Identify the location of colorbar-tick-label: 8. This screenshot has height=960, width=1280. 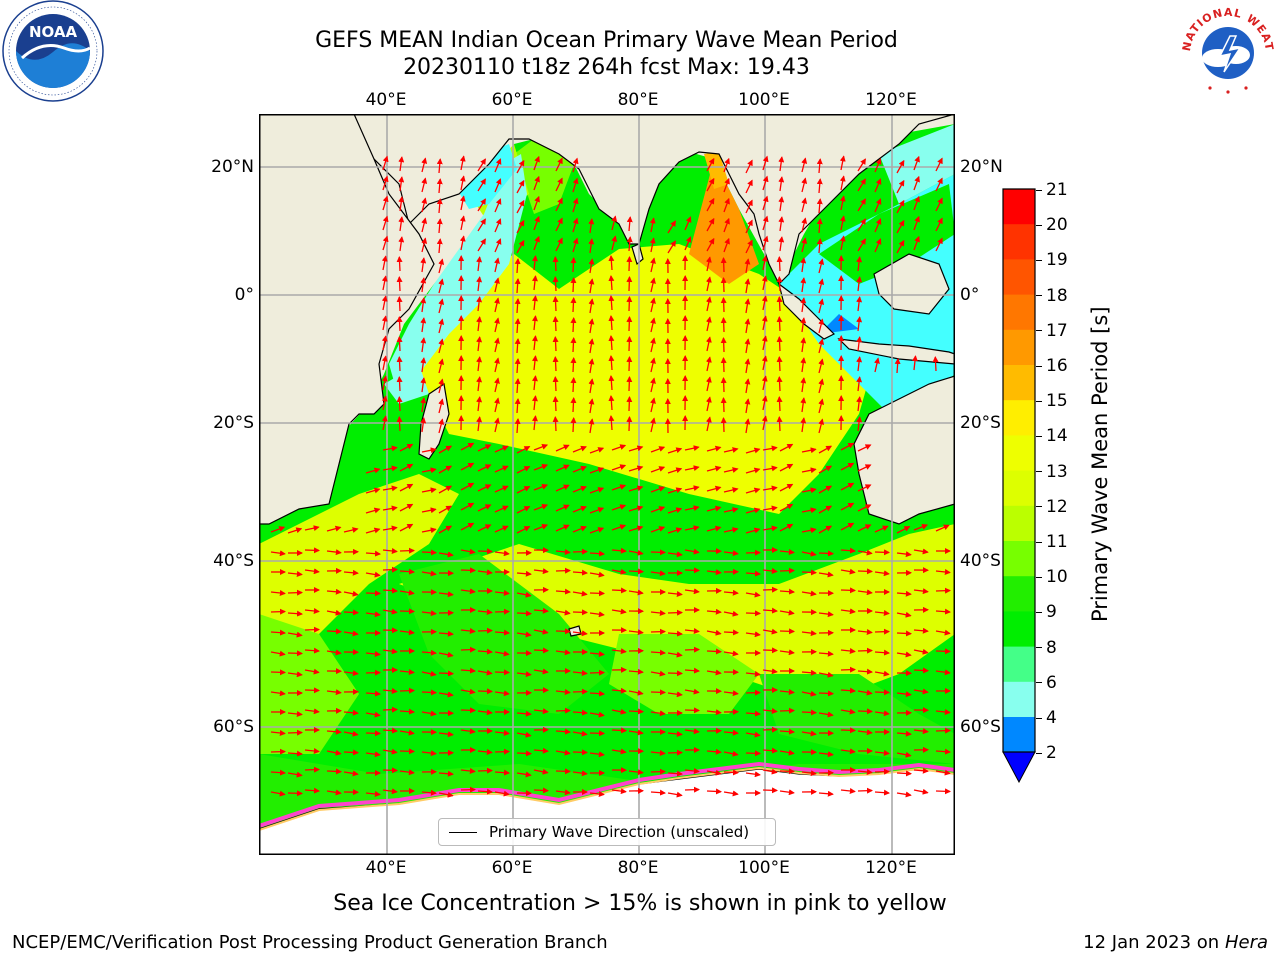
(1046, 648).